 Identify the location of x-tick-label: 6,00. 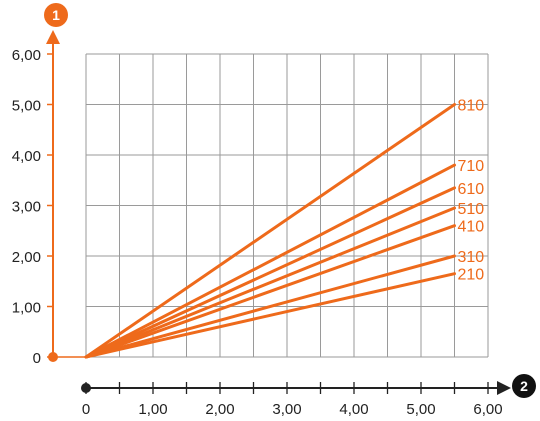
(487, 409).